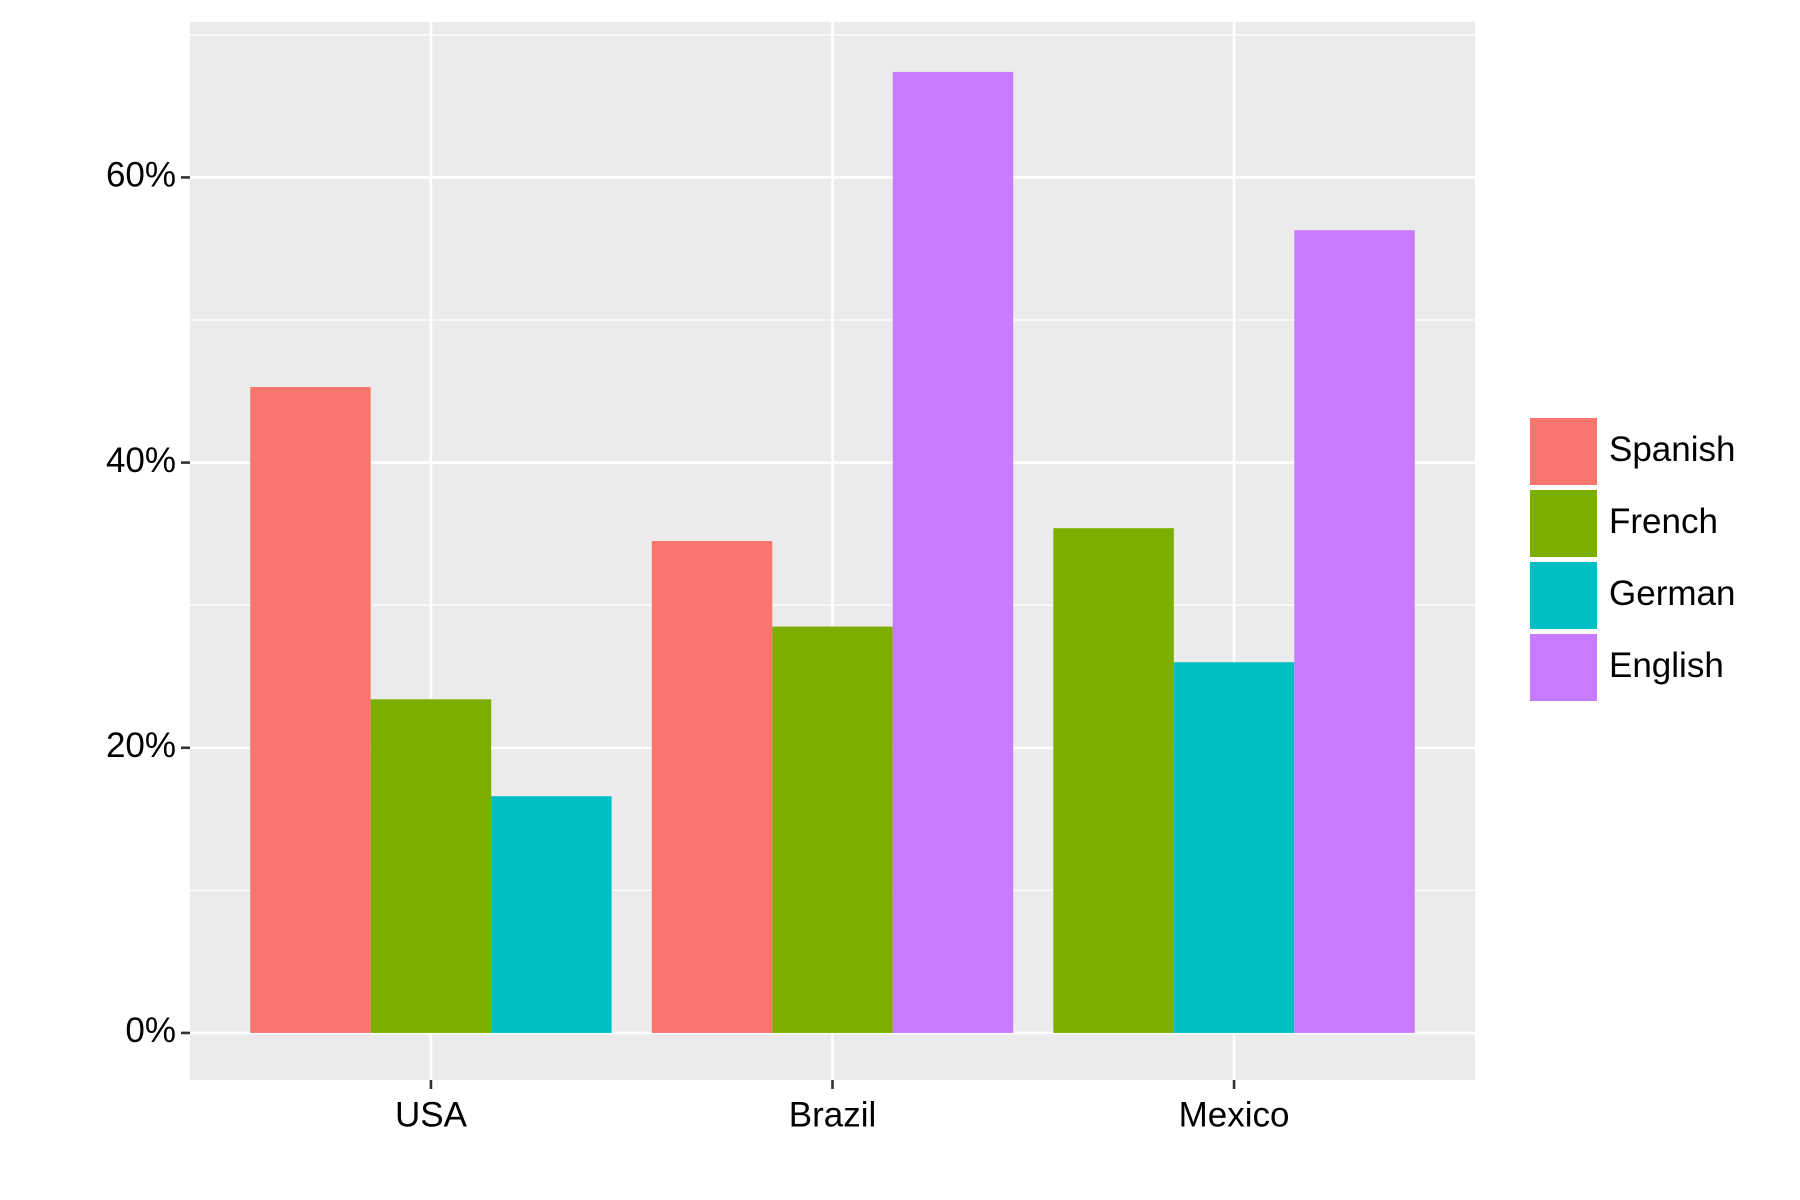  I want to click on x-tick-label: Mexico, so click(1234, 1114).